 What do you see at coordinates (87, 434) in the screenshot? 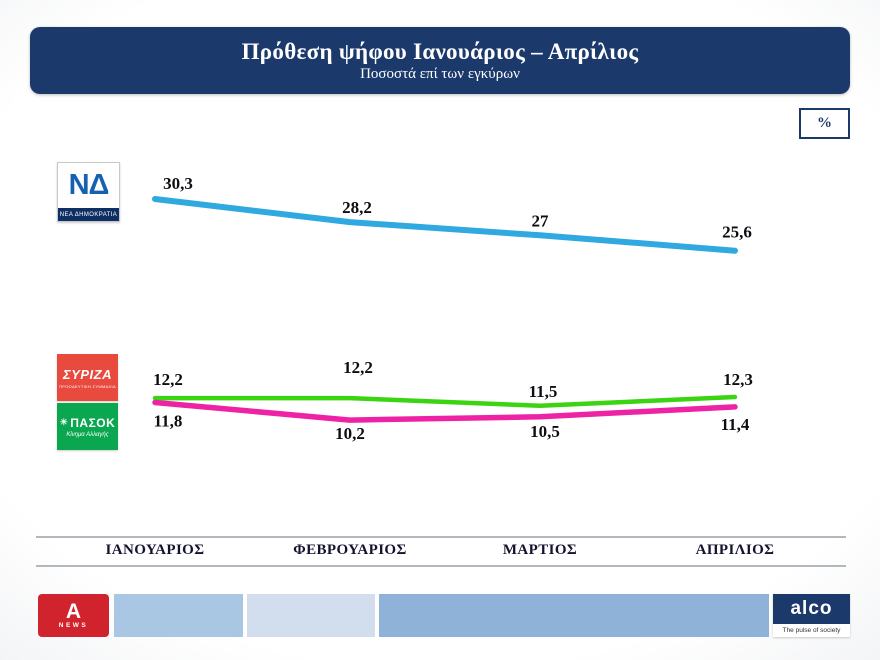
I see `pasok-subtitle: Κίνημα Αλλαγής` at bounding box center [87, 434].